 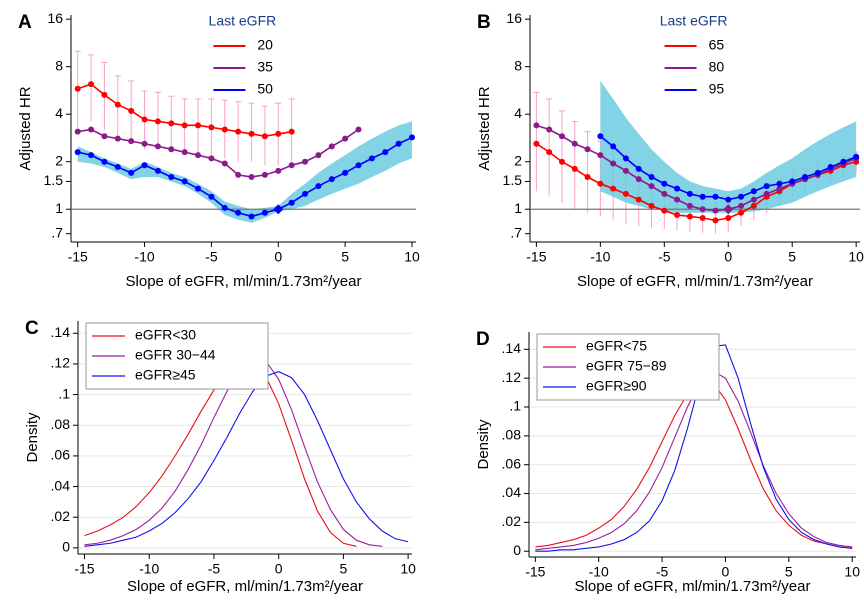 I want to click on x-tick-label: -15, so click(x=78, y=257).